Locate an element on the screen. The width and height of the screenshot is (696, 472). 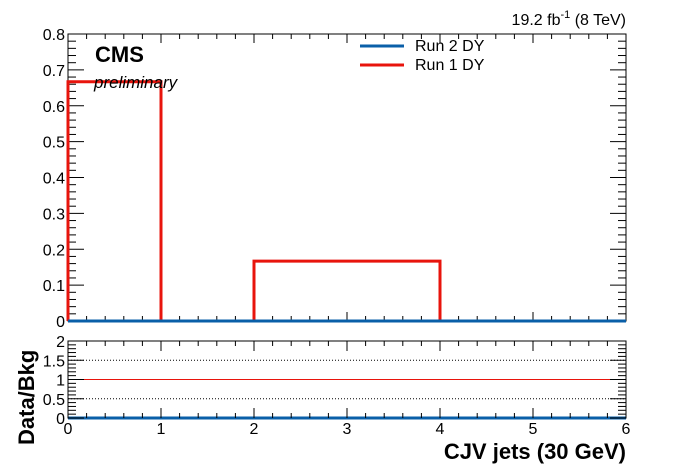
lumi-energy: (8 TeV) is located at coordinates (598, 20).